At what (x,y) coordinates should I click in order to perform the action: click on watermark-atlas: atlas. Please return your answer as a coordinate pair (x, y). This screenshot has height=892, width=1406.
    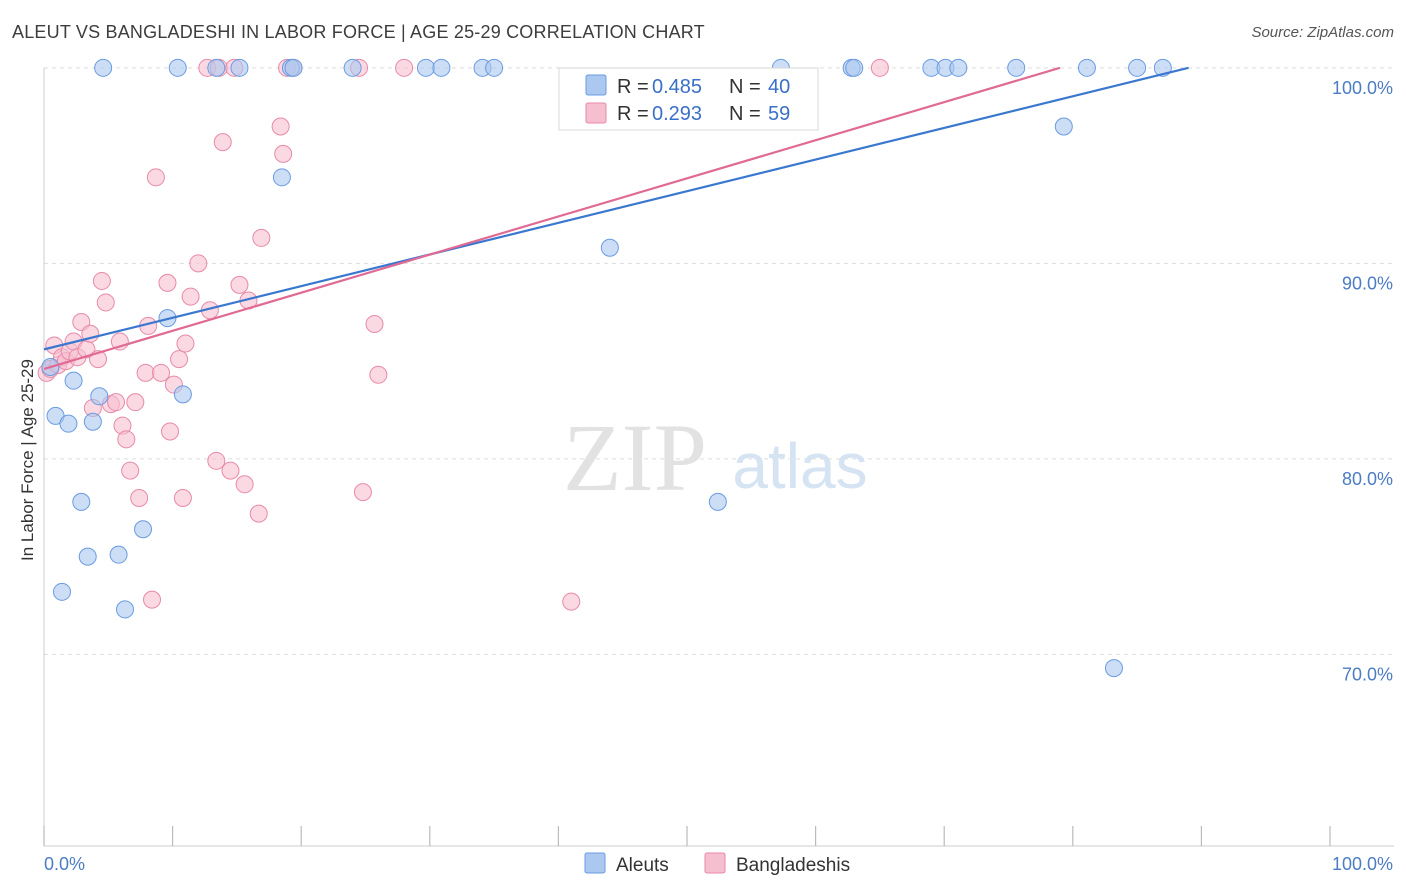
    Looking at the image, I should click on (799, 466).